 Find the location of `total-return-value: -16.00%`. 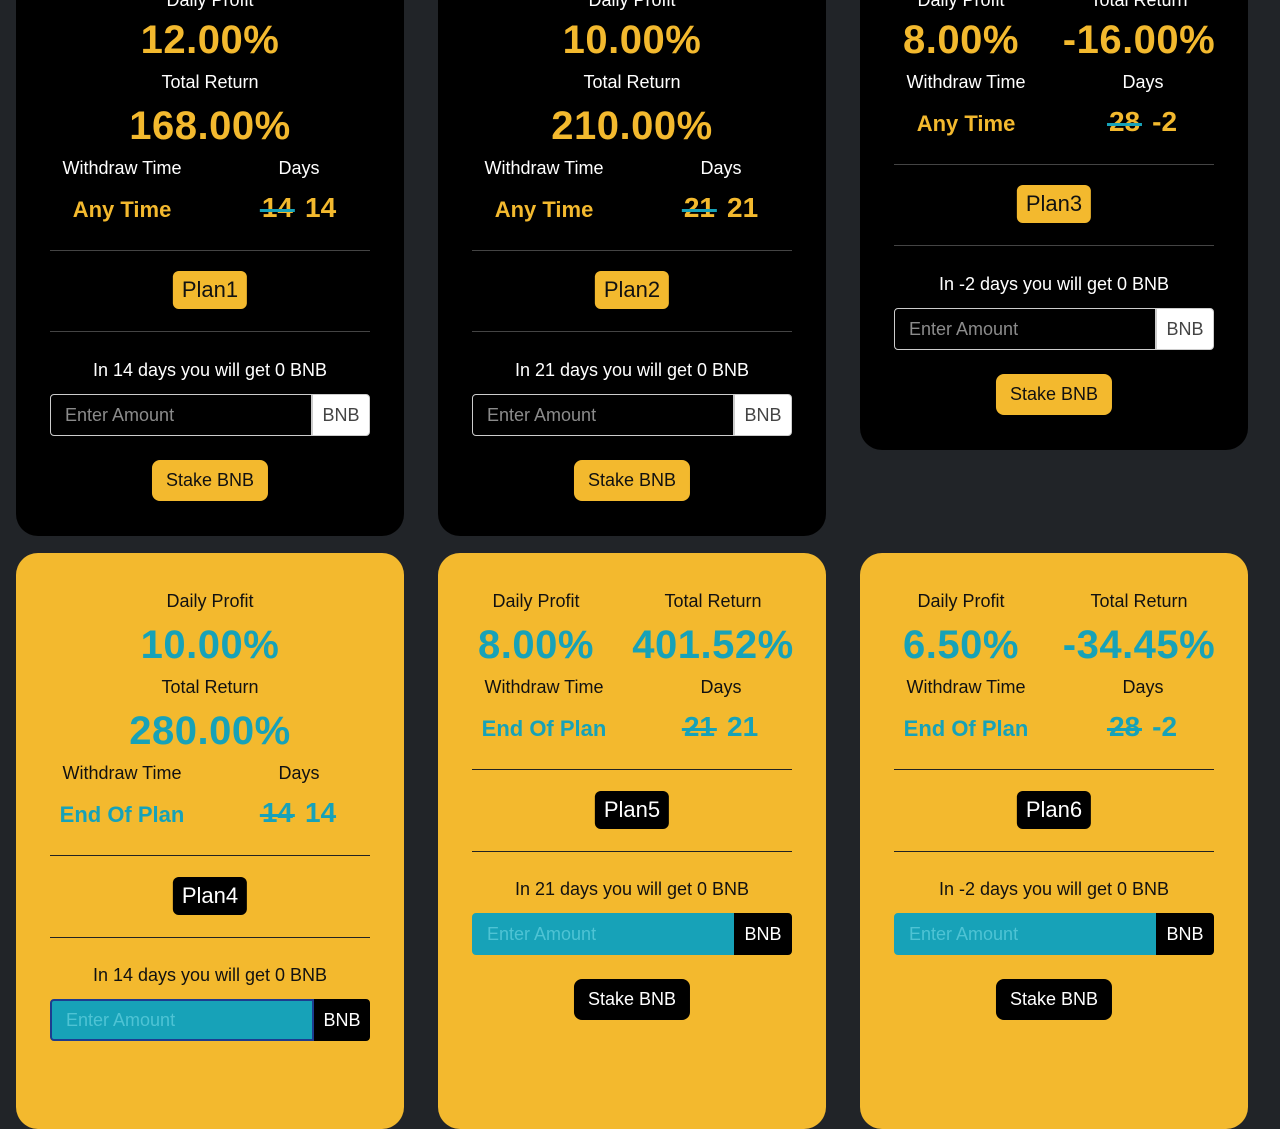

total-return-value: -16.00% is located at coordinates (1139, 40).